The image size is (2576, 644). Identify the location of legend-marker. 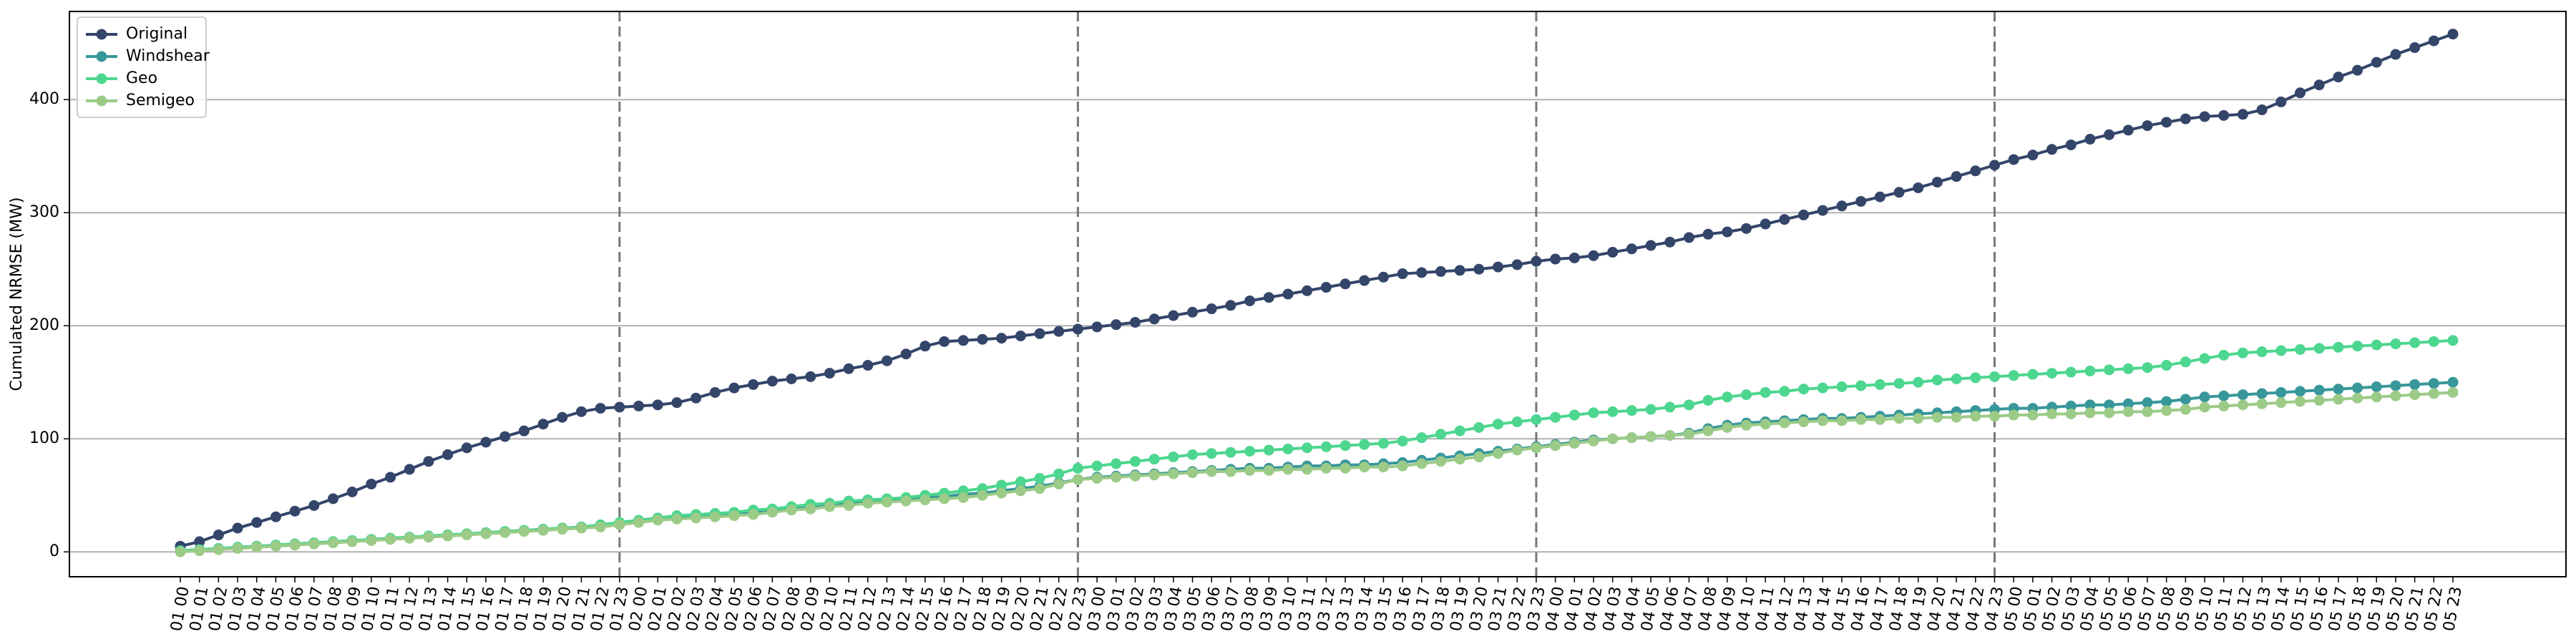
(101, 101).